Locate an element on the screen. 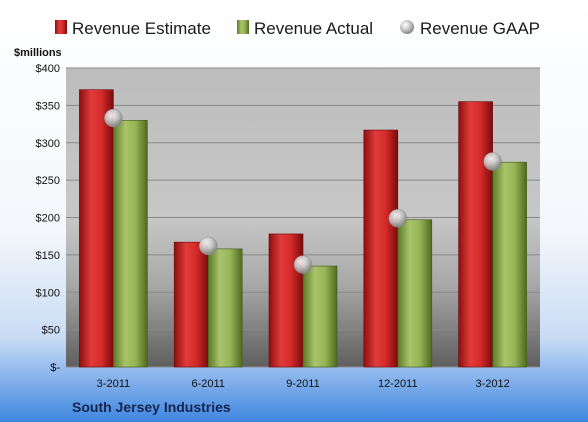 This screenshot has height=422, width=588. legend-swatch-gaap is located at coordinates (407, 27).